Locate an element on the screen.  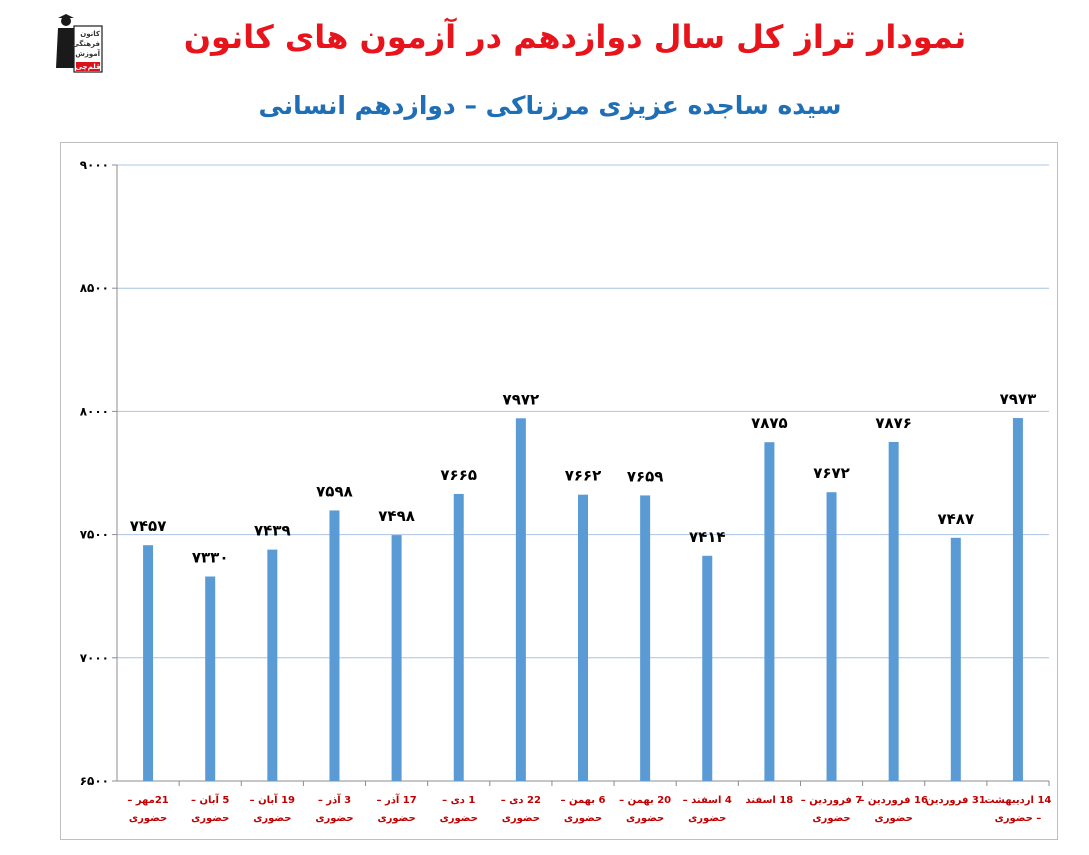
x-category-label: 18 اسفند is located at coordinates (770, 800).